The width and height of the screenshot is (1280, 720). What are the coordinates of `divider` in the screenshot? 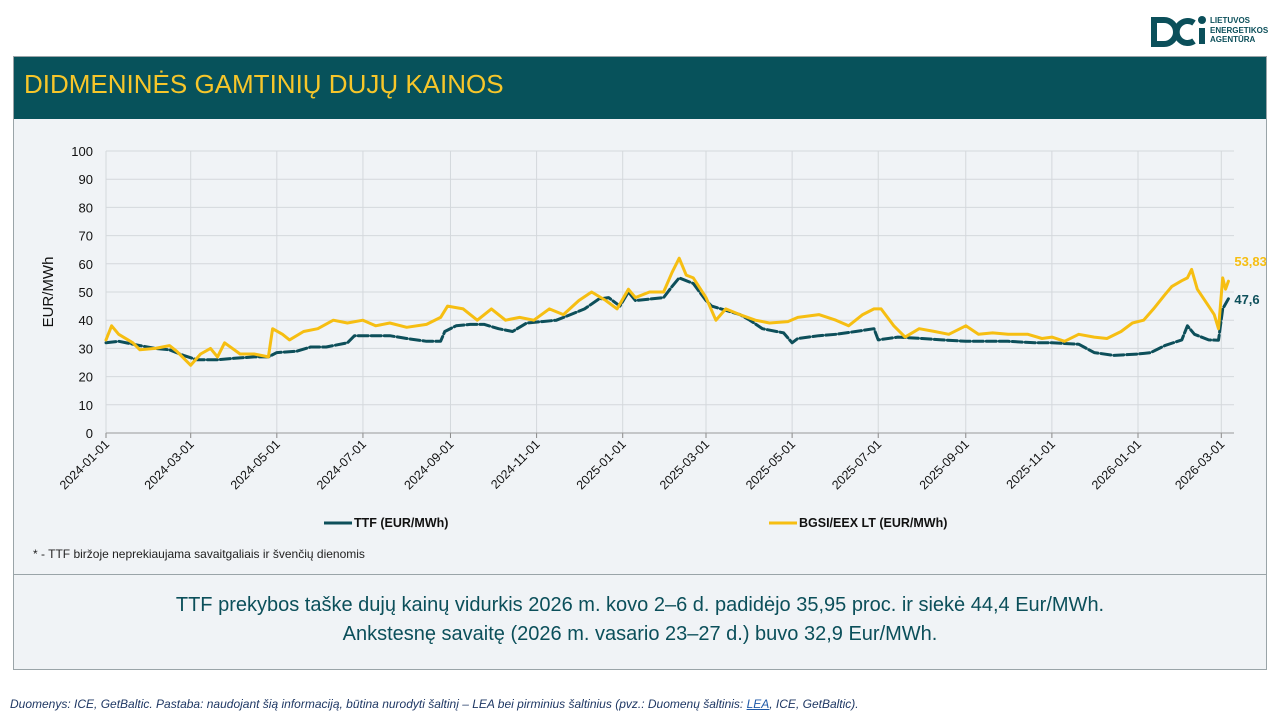 It's located at (640, 574).